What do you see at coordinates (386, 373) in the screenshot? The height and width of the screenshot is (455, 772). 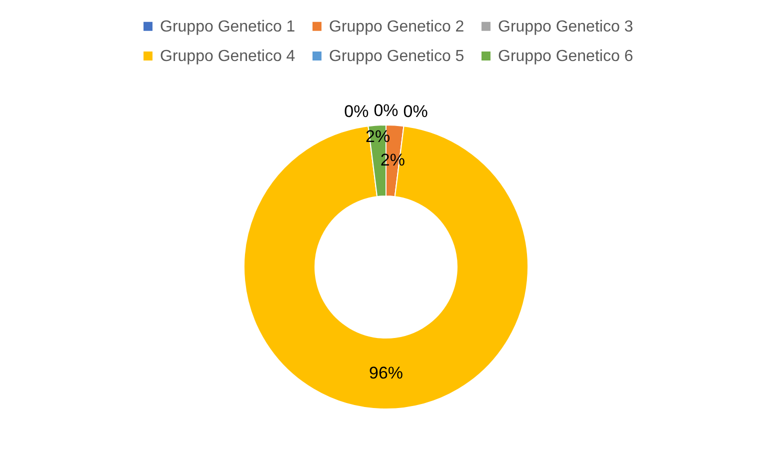 I see `data-label: 96%` at bounding box center [386, 373].